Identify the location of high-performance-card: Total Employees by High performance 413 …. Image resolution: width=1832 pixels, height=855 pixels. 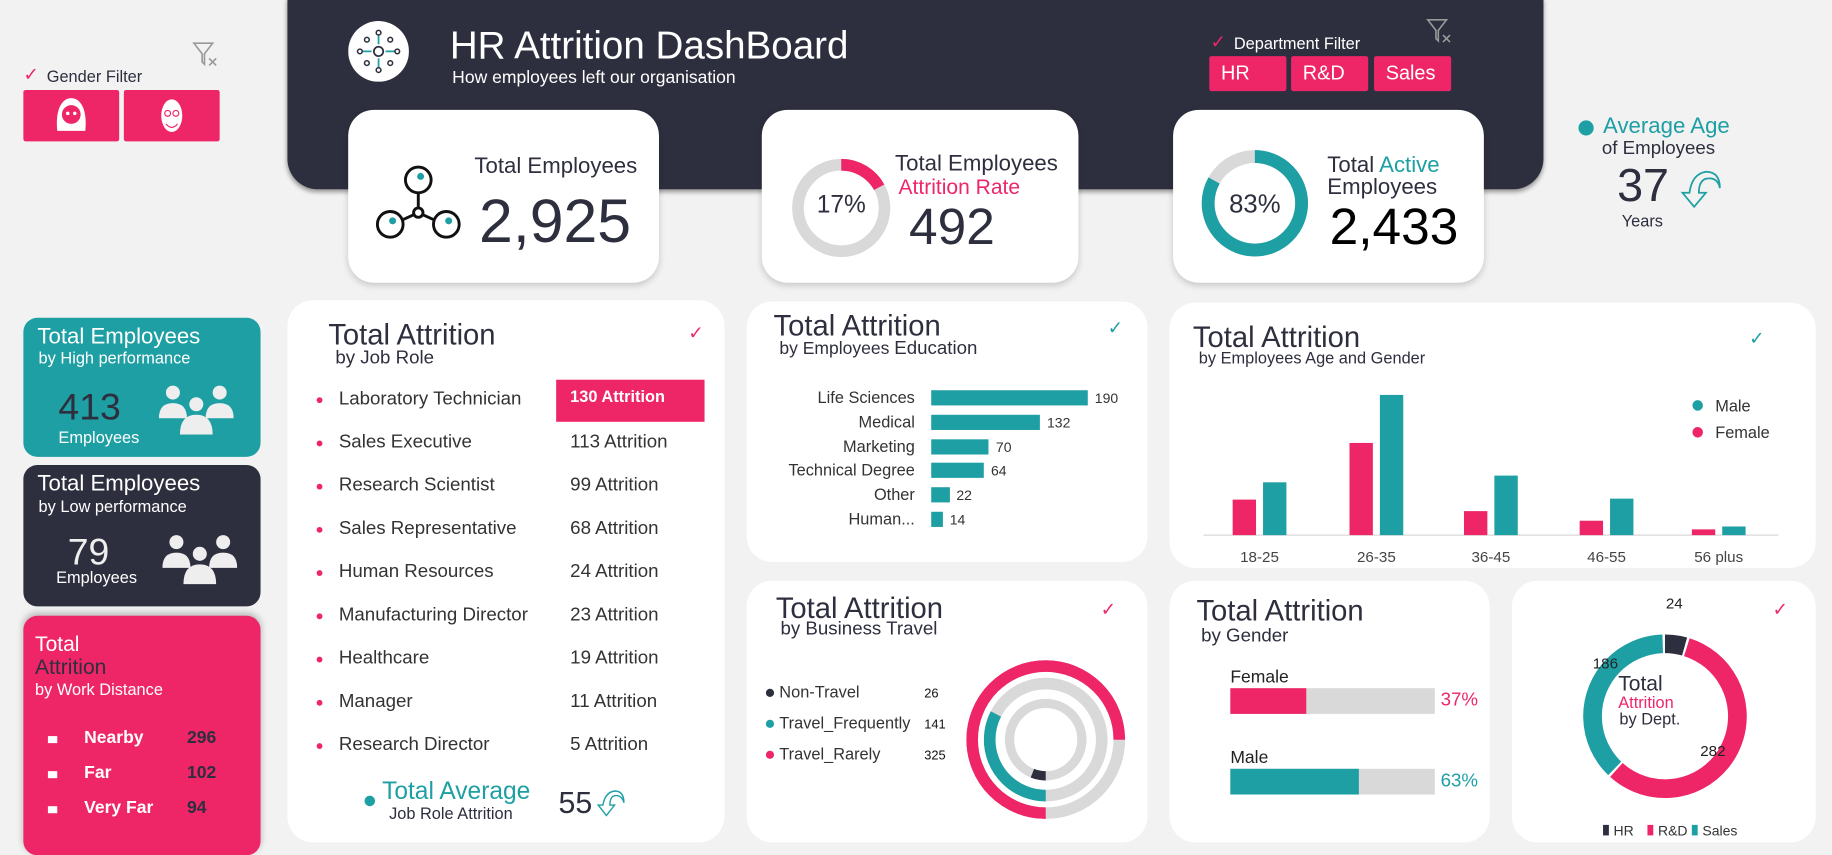
(142, 387).